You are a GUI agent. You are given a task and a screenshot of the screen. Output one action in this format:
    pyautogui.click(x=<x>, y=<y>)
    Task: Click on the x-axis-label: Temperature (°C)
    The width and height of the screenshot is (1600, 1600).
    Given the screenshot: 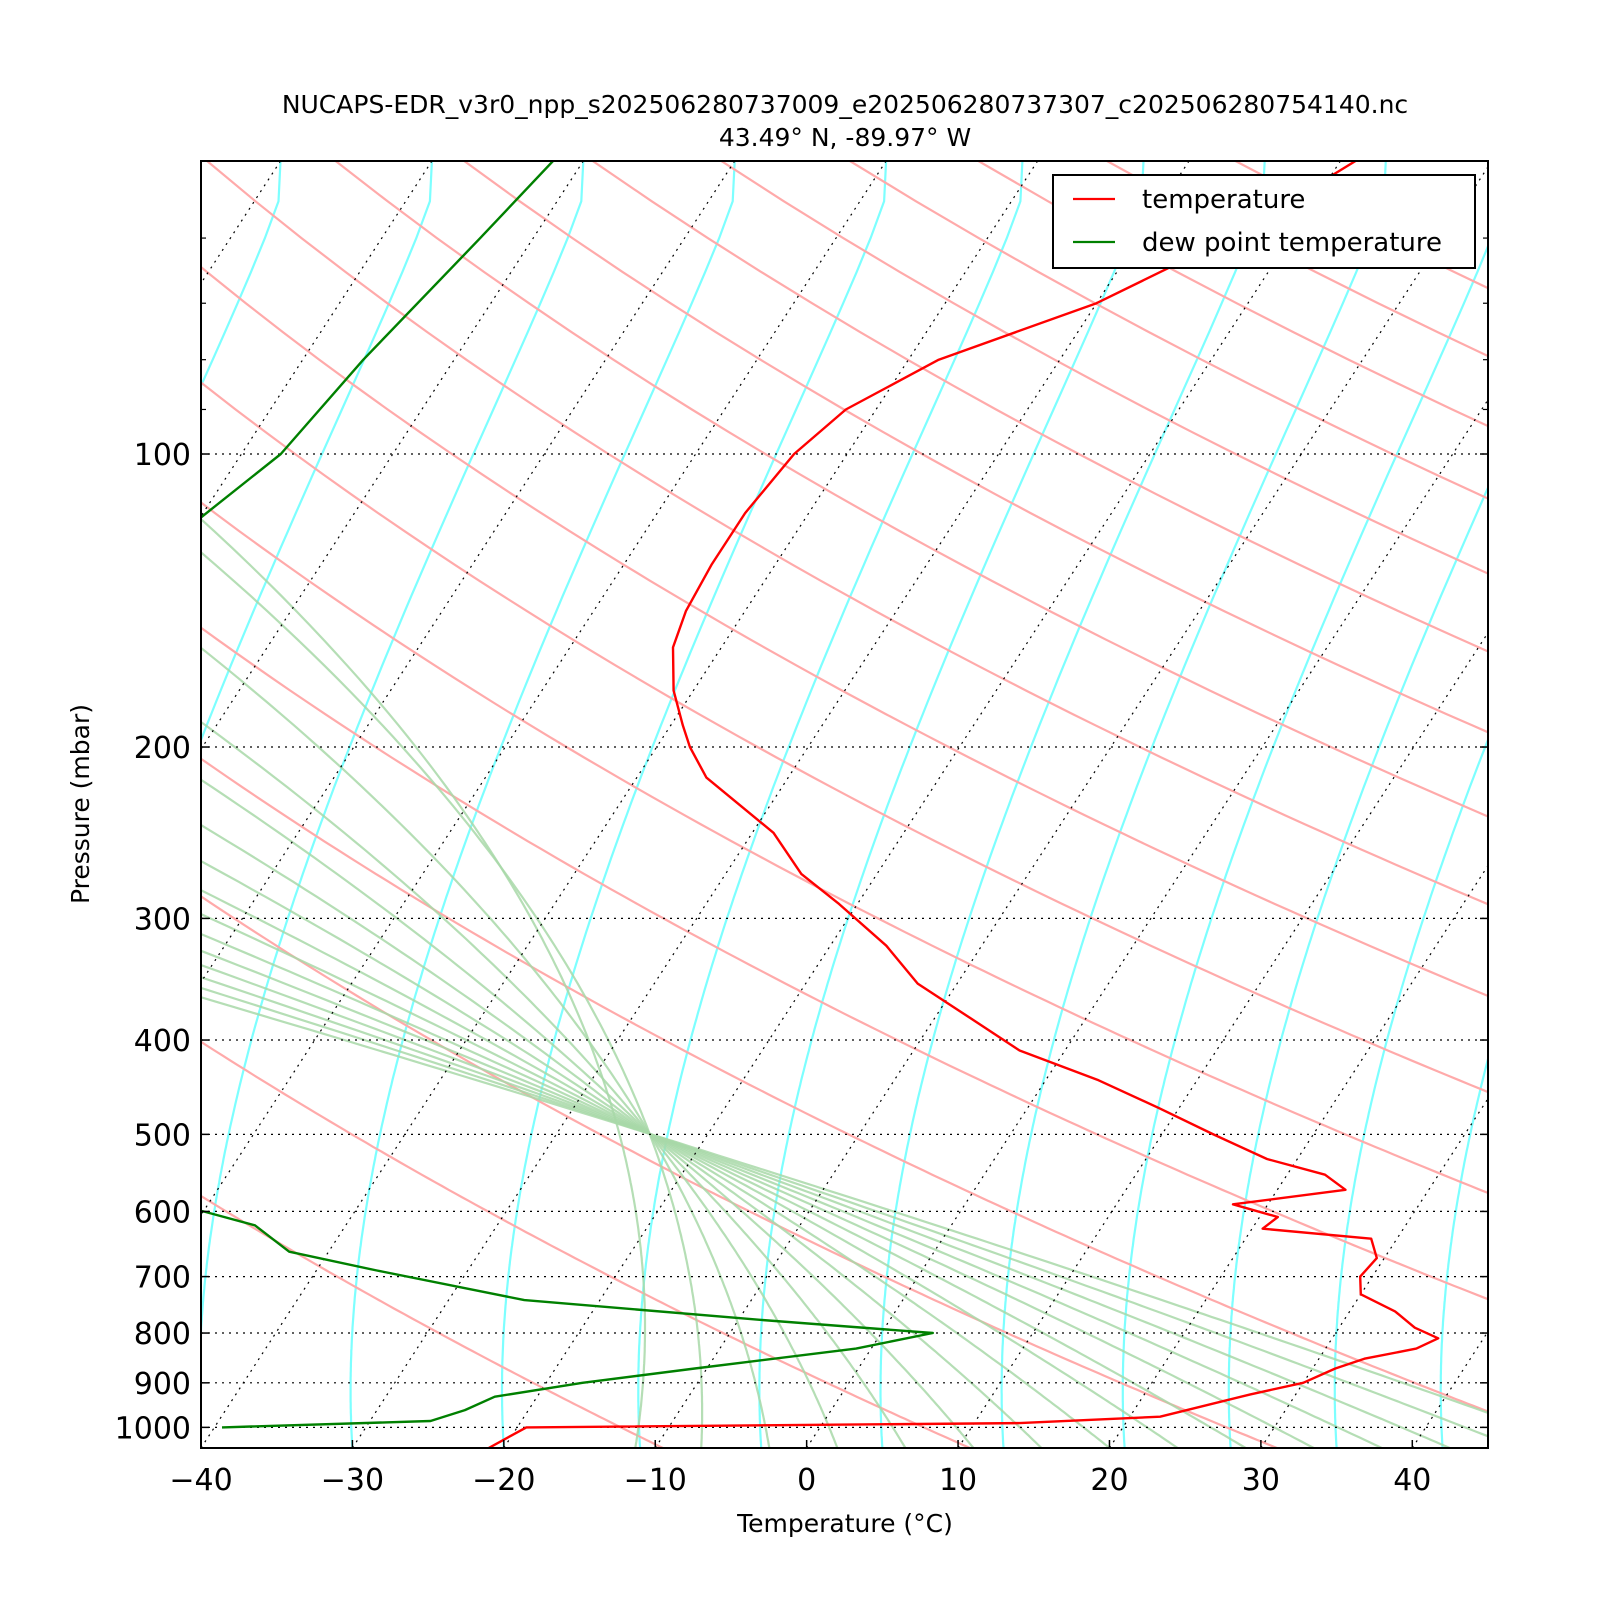 What is the action you would take?
    pyautogui.click(x=844, y=1523)
    